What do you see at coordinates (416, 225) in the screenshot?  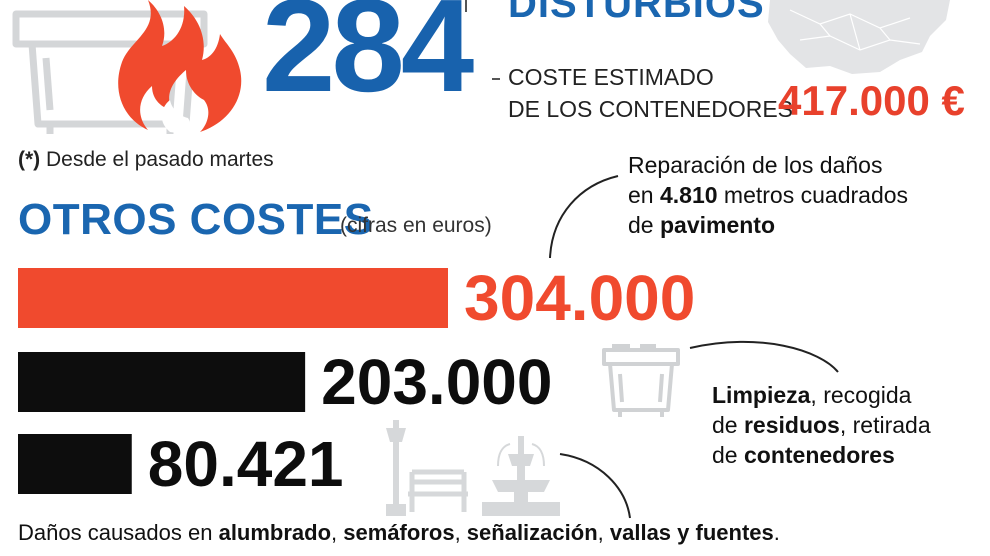 I see `section-subtitle: (cifras en euros)` at bounding box center [416, 225].